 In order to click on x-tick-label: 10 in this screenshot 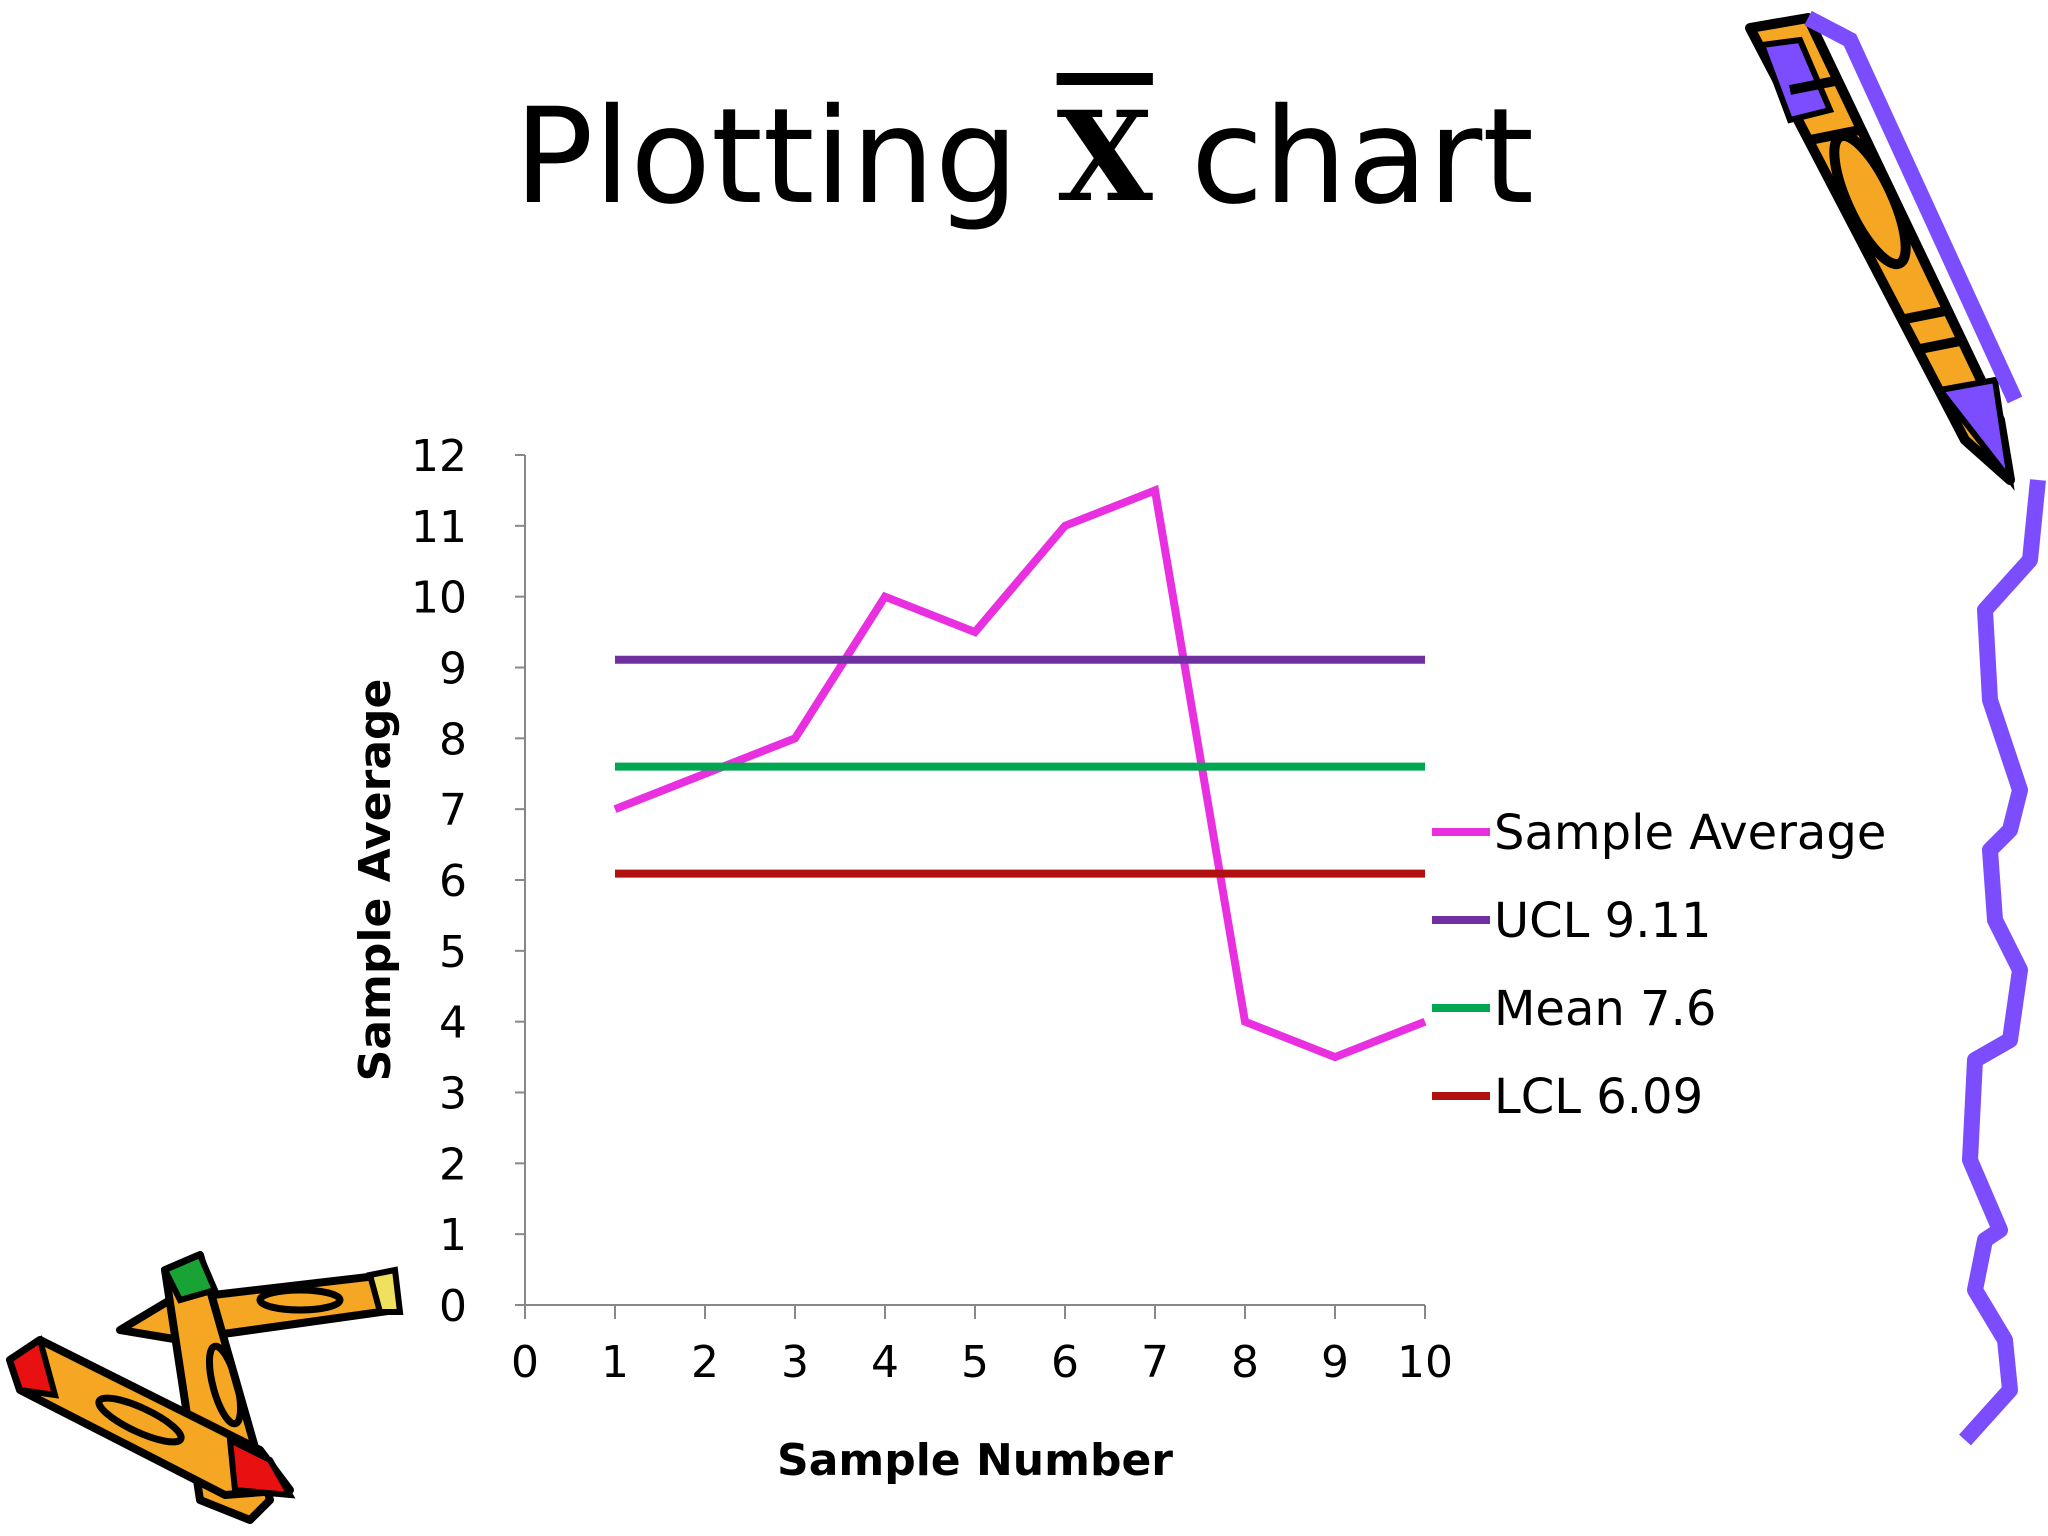, I will do `click(1425, 1362)`.